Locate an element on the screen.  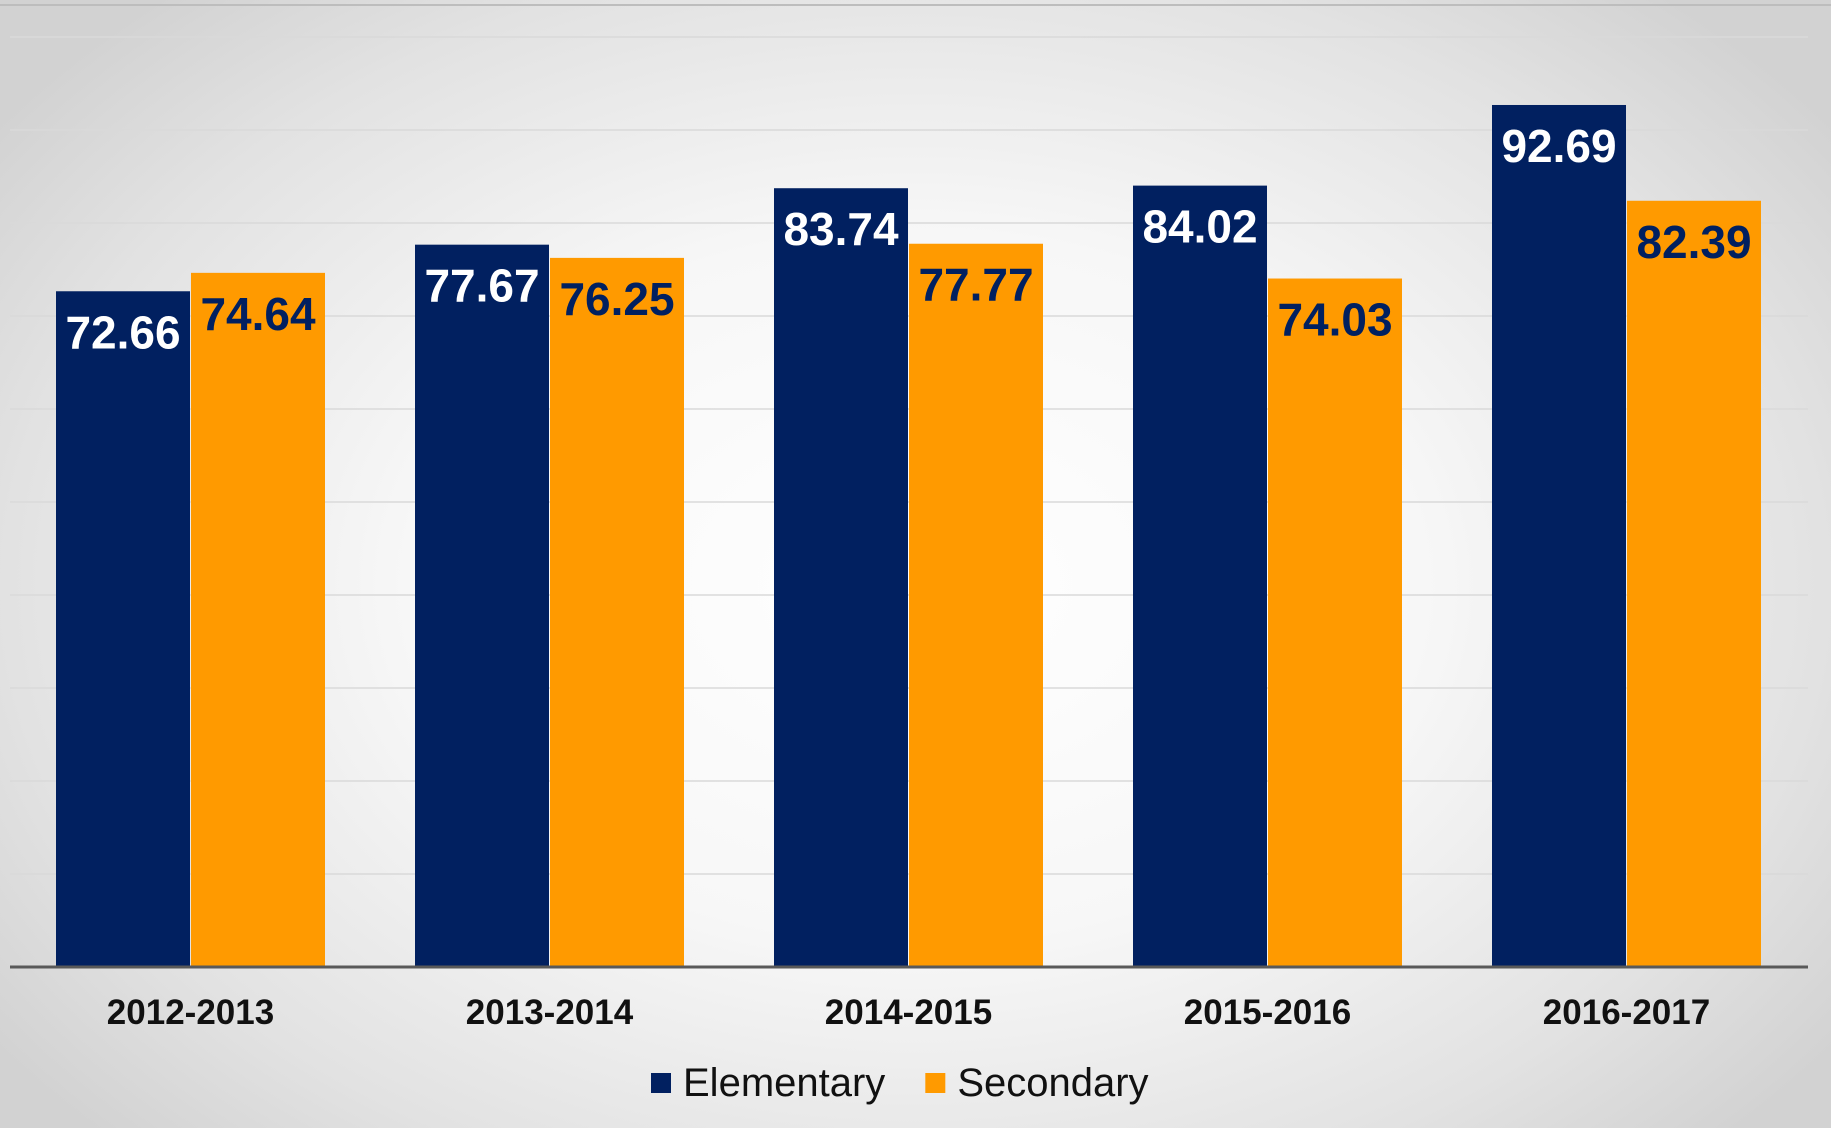
data-label-elementary-2013-2014: 77.67 is located at coordinates (481, 286).